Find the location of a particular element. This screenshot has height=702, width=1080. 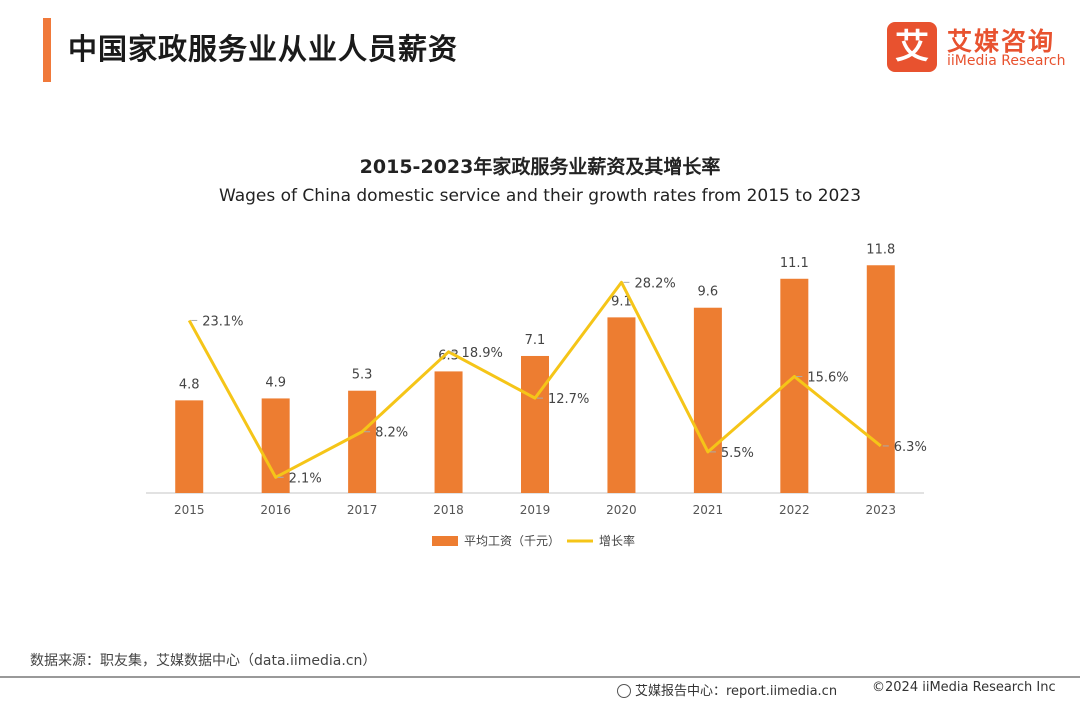

title-accent-bar is located at coordinates (47, 50).